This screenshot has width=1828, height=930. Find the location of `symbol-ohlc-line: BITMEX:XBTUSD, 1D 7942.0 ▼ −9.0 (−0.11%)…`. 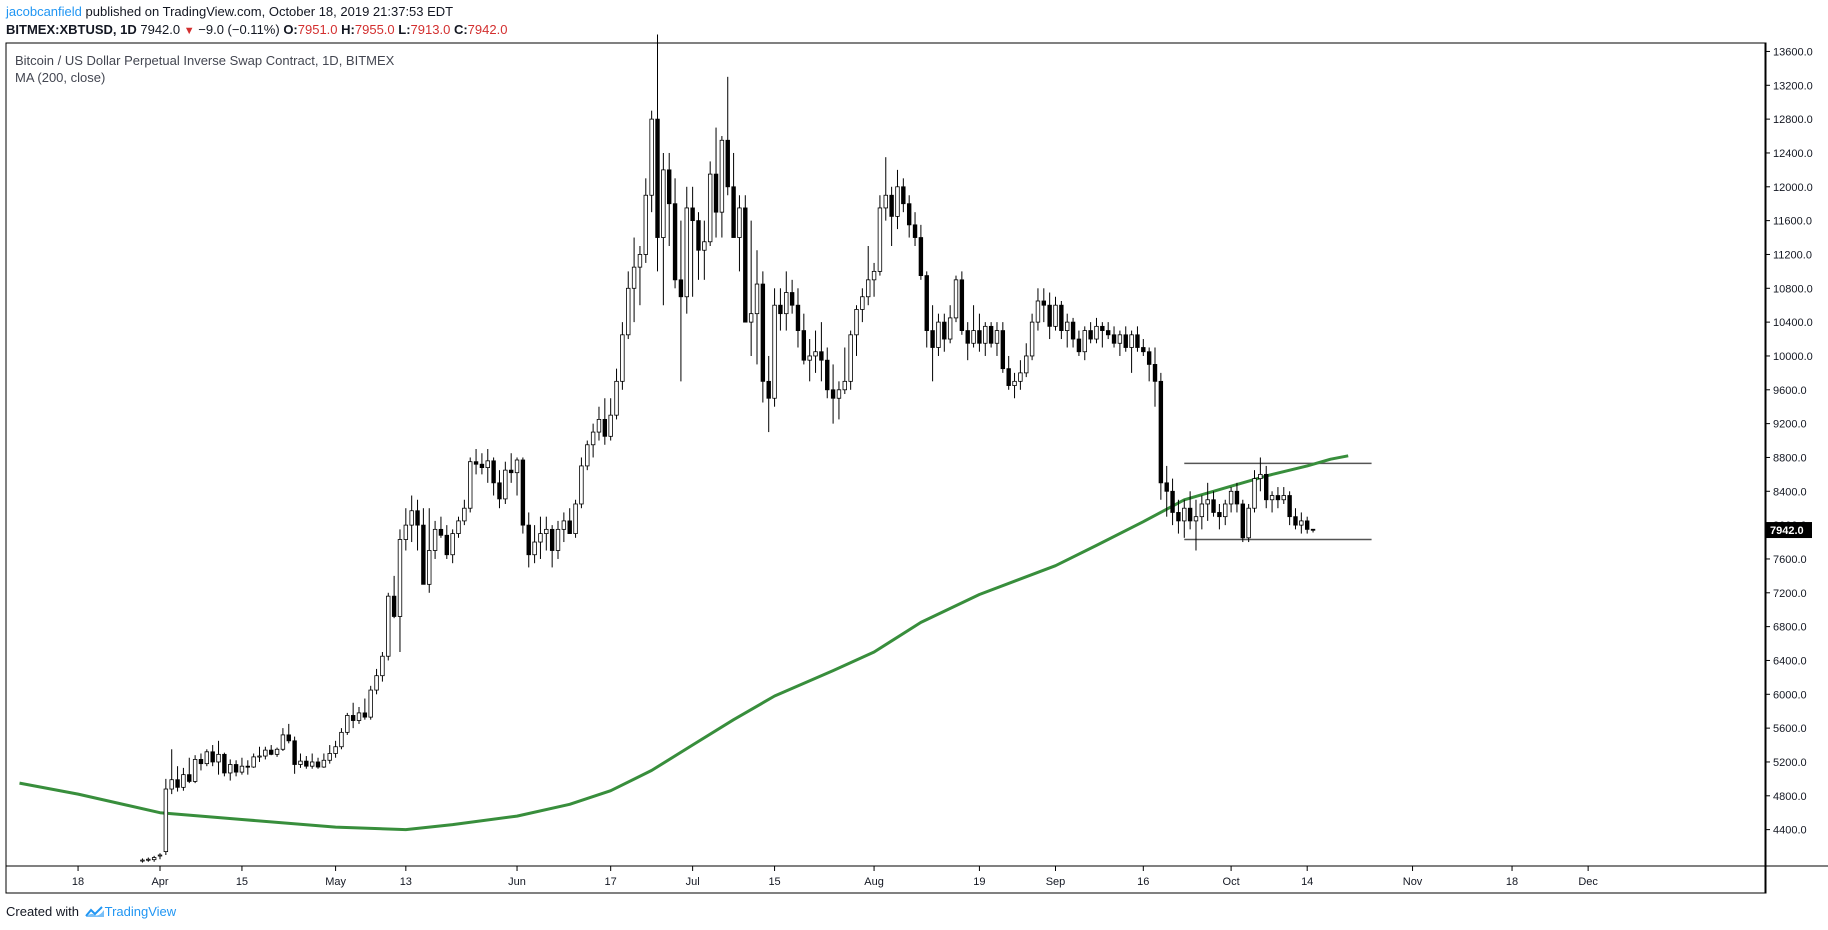

symbol-ohlc-line: BITMEX:XBTUSD, 1D 7942.0 ▼ −9.0 (−0.11%)… is located at coordinates (256, 29).